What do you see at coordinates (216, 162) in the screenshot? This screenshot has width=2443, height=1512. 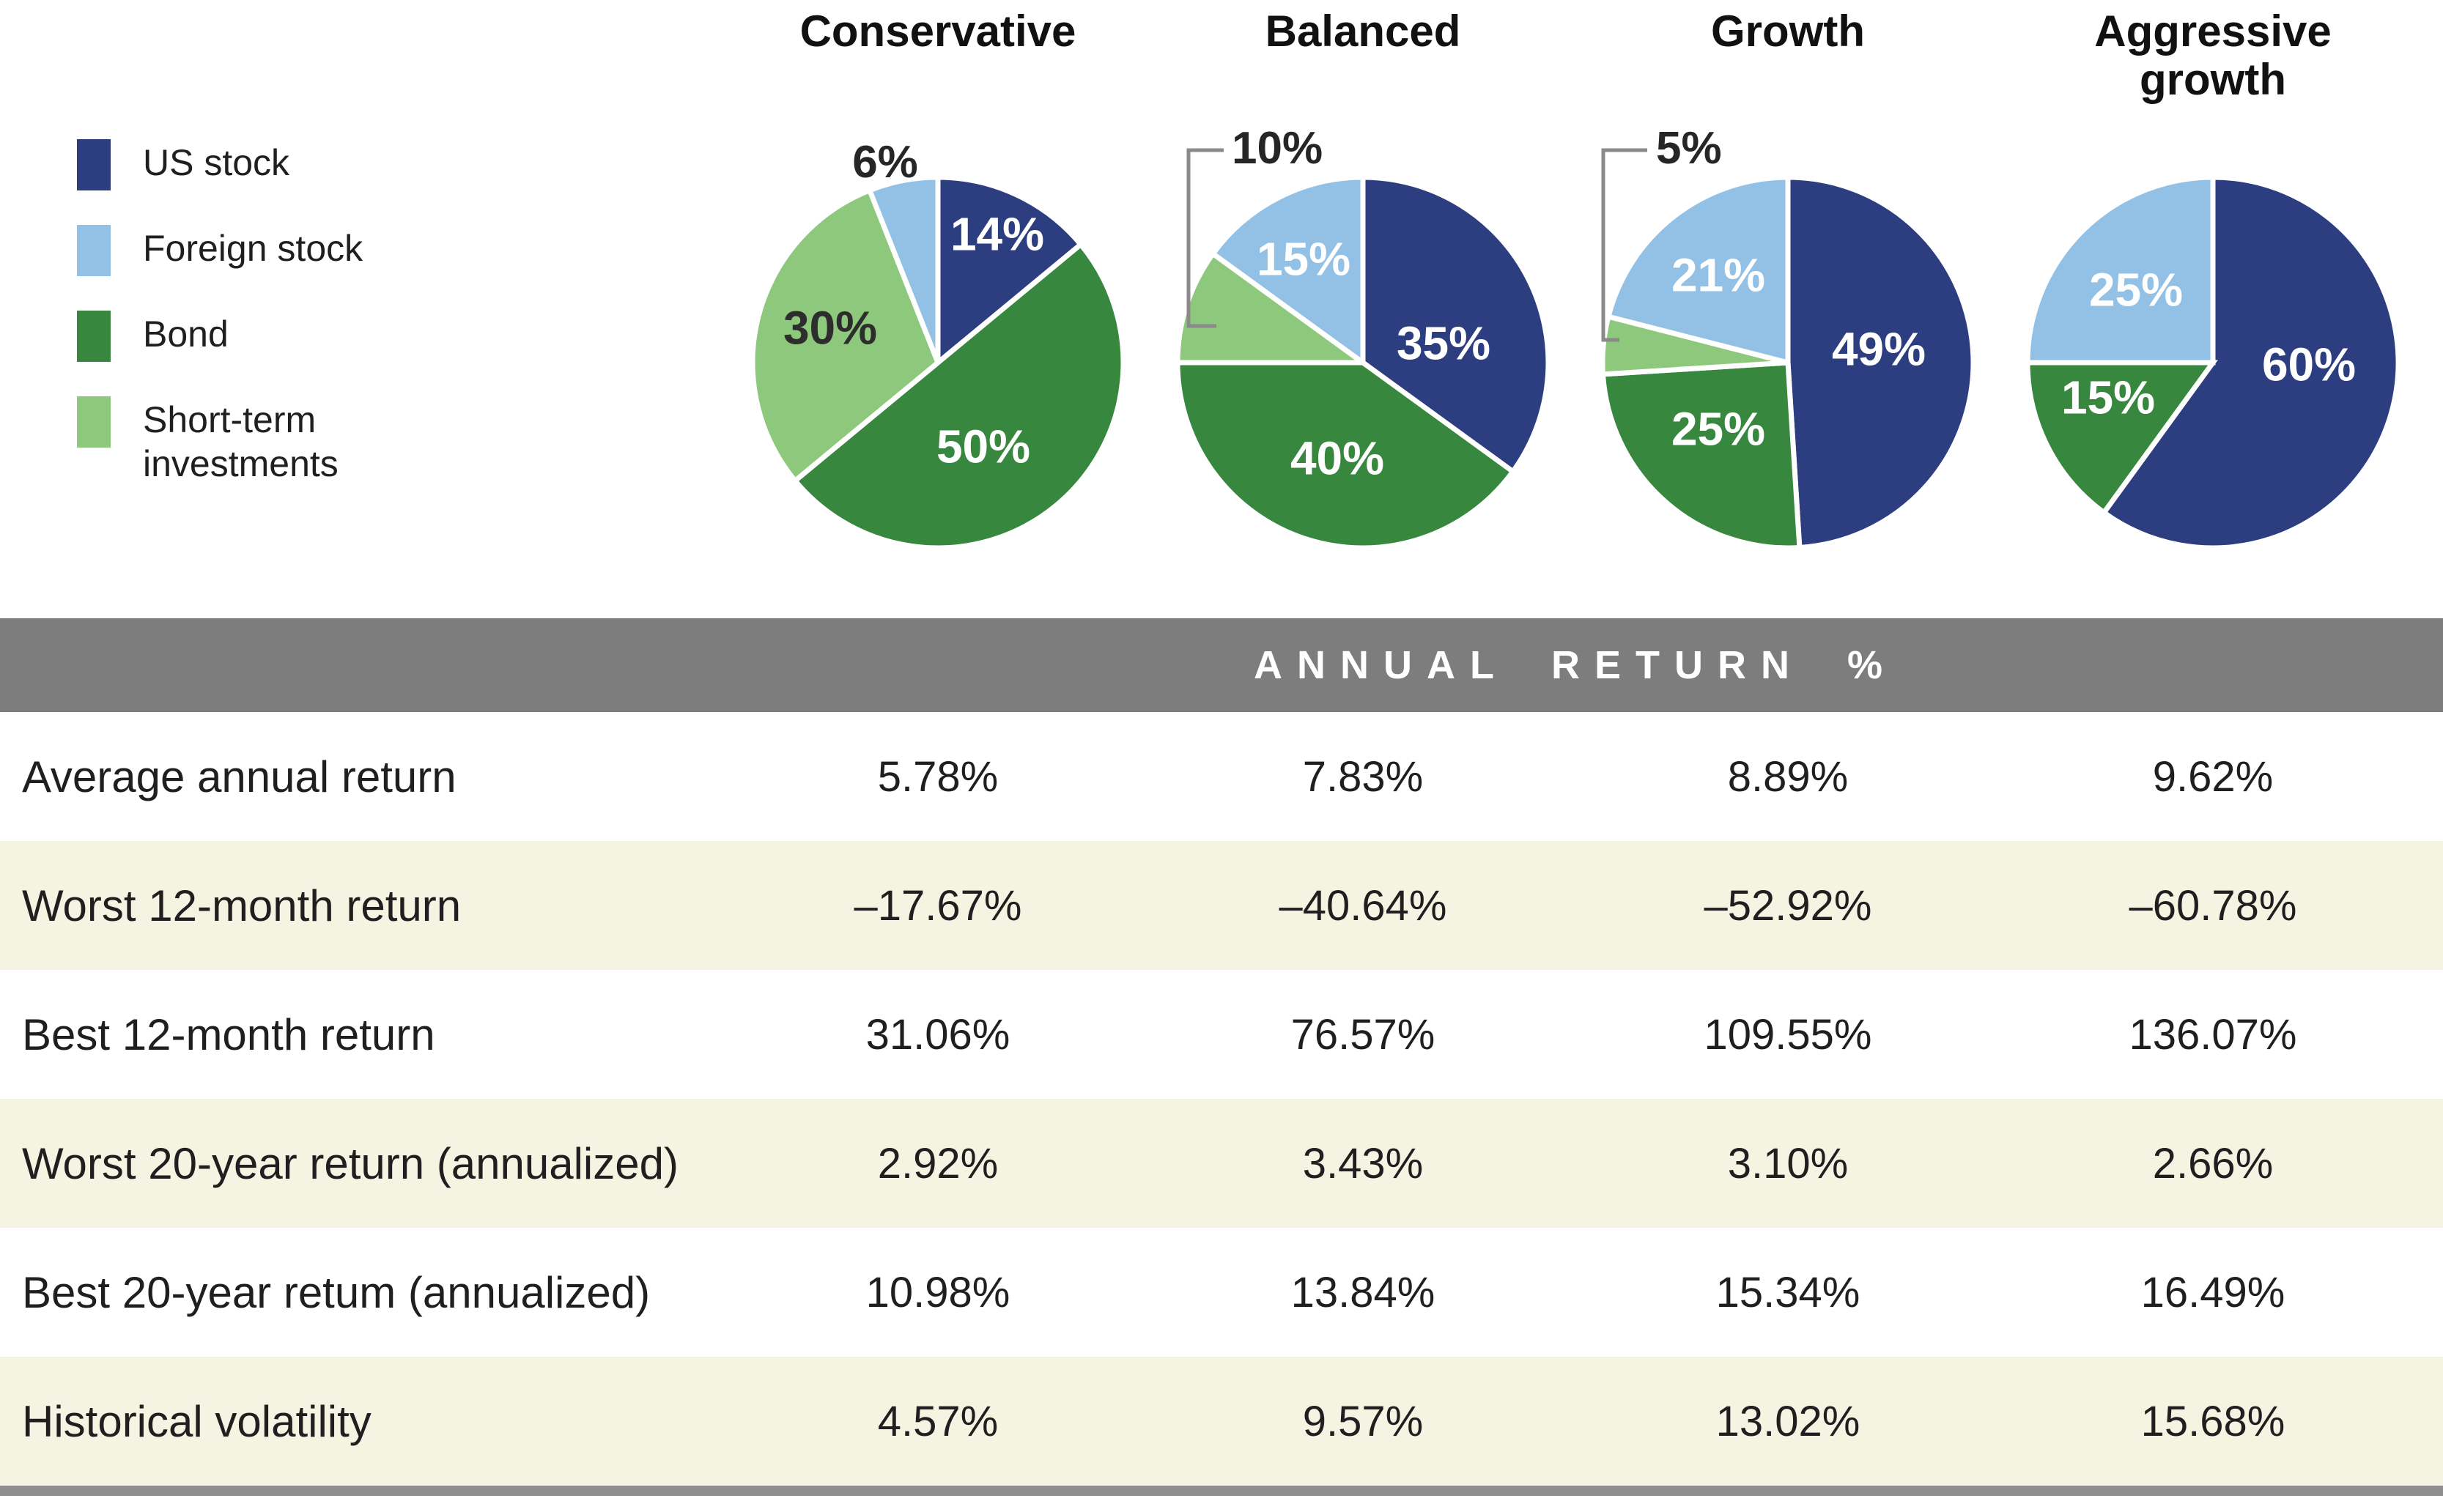 I see `legend-item-label: US stock` at bounding box center [216, 162].